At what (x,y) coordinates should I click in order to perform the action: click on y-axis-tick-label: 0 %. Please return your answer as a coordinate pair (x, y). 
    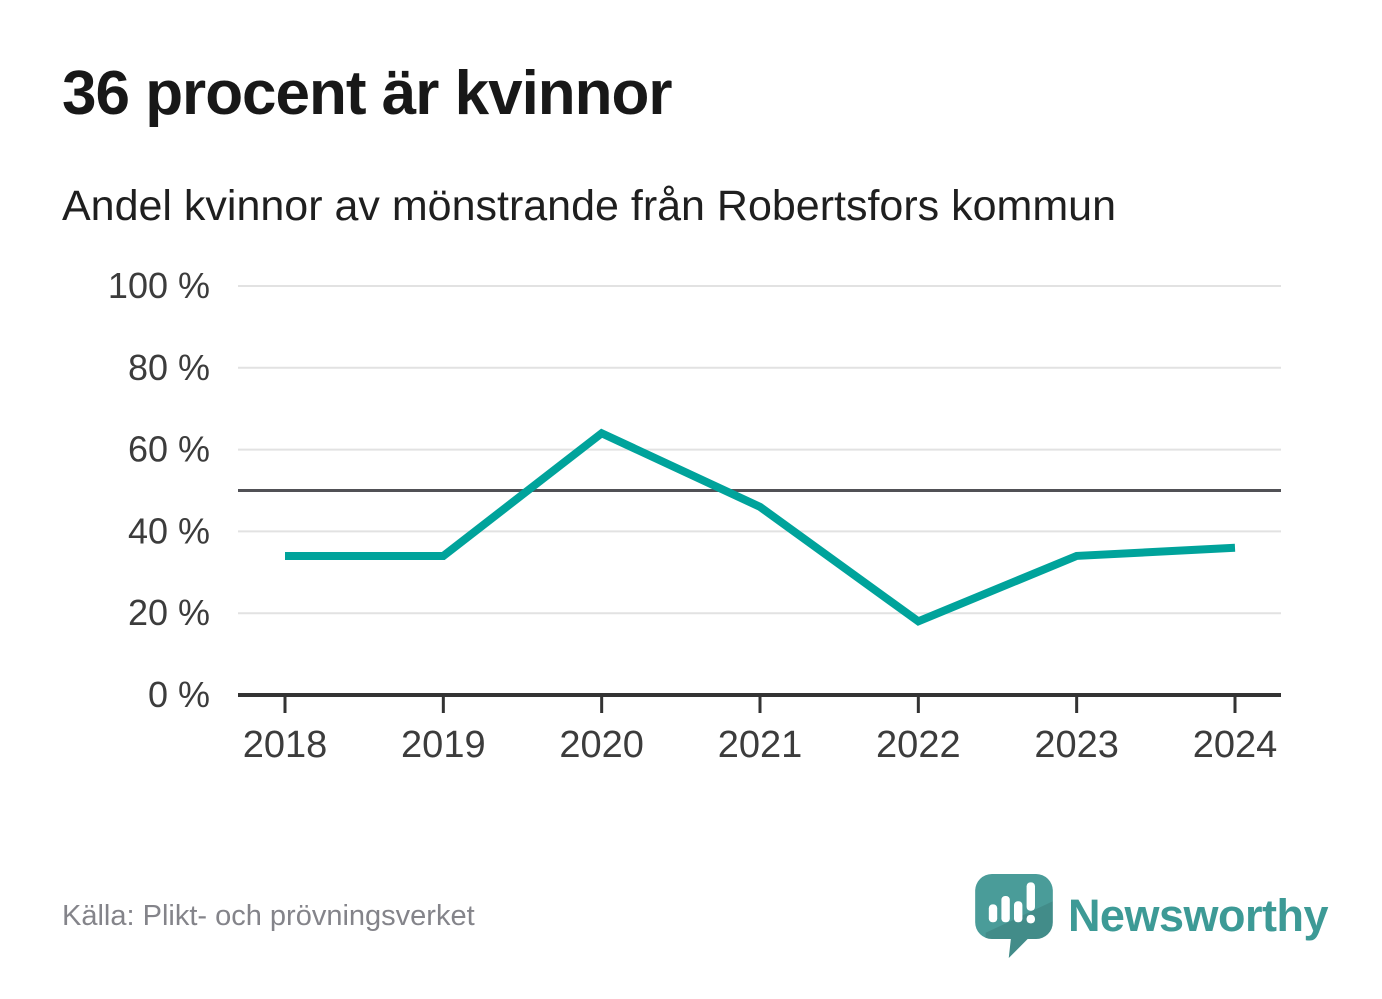
    Looking at the image, I should click on (179, 694).